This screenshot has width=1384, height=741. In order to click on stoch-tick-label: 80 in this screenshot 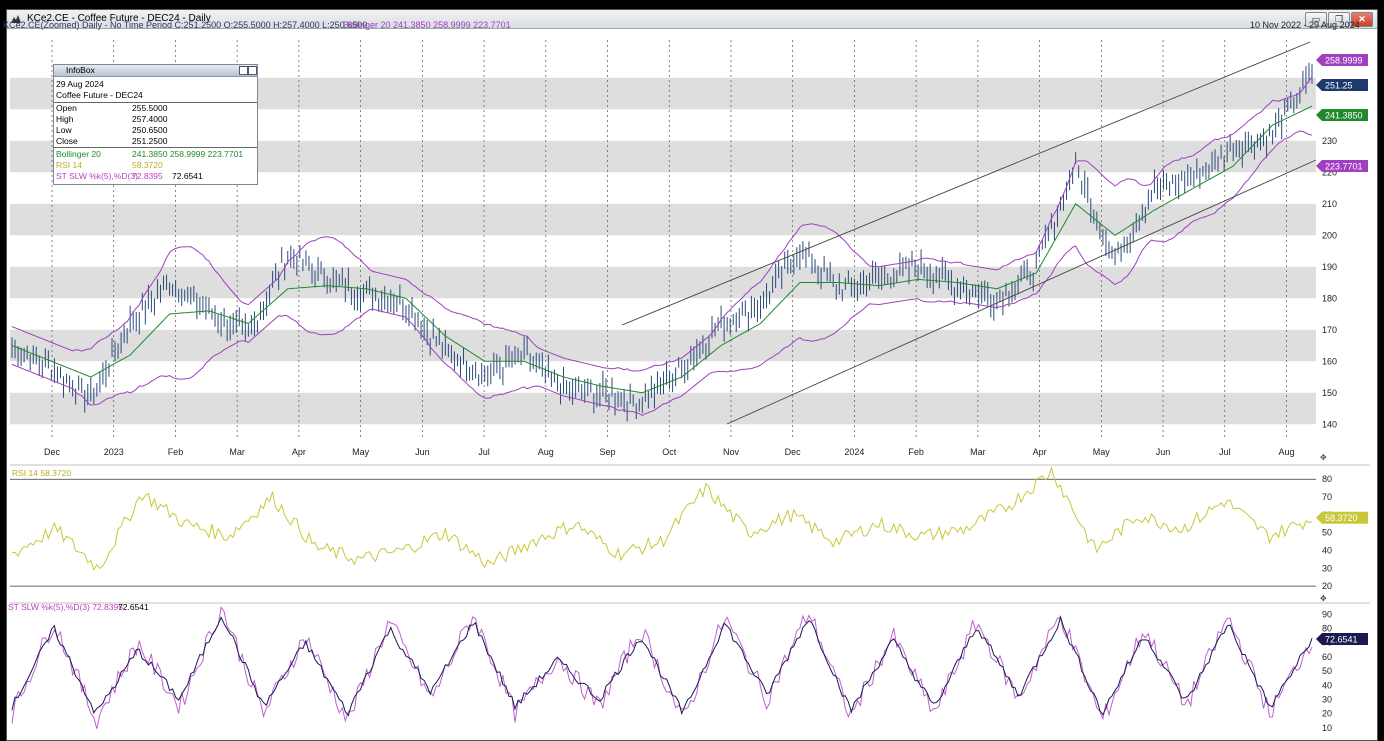, I will do `click(1327, 629)`.